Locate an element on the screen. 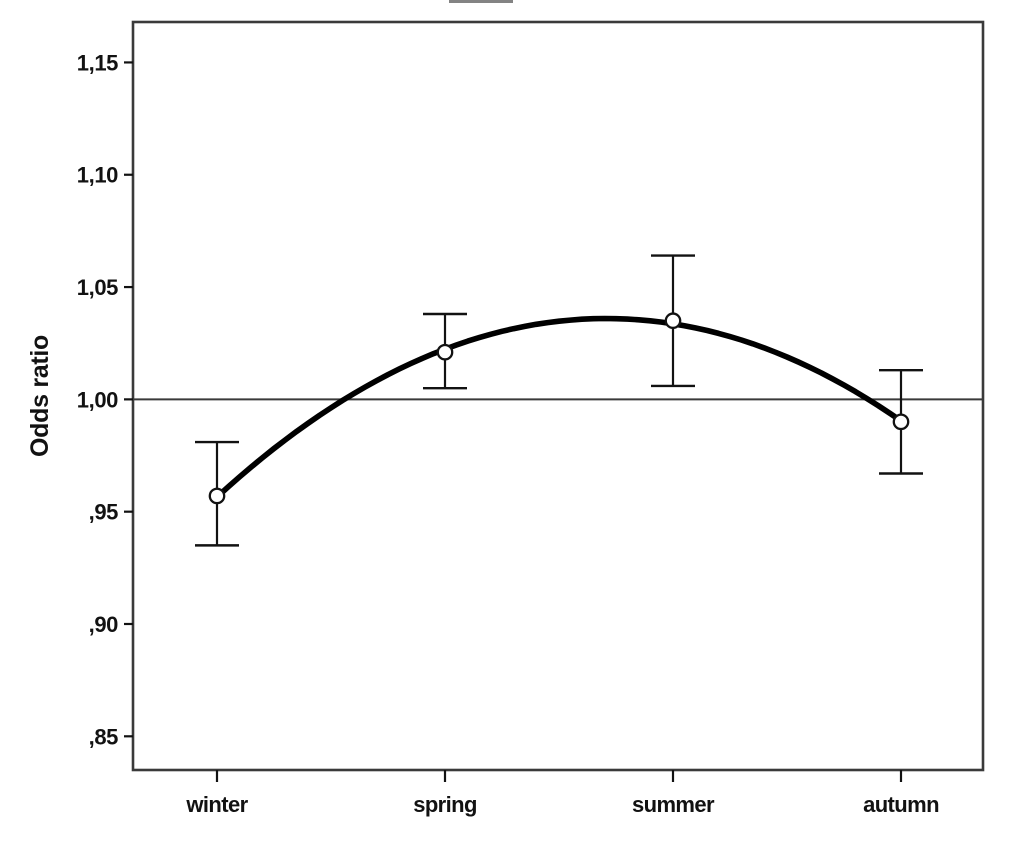  y-tick-label: 1,00 is located at coordinates (97, 399).